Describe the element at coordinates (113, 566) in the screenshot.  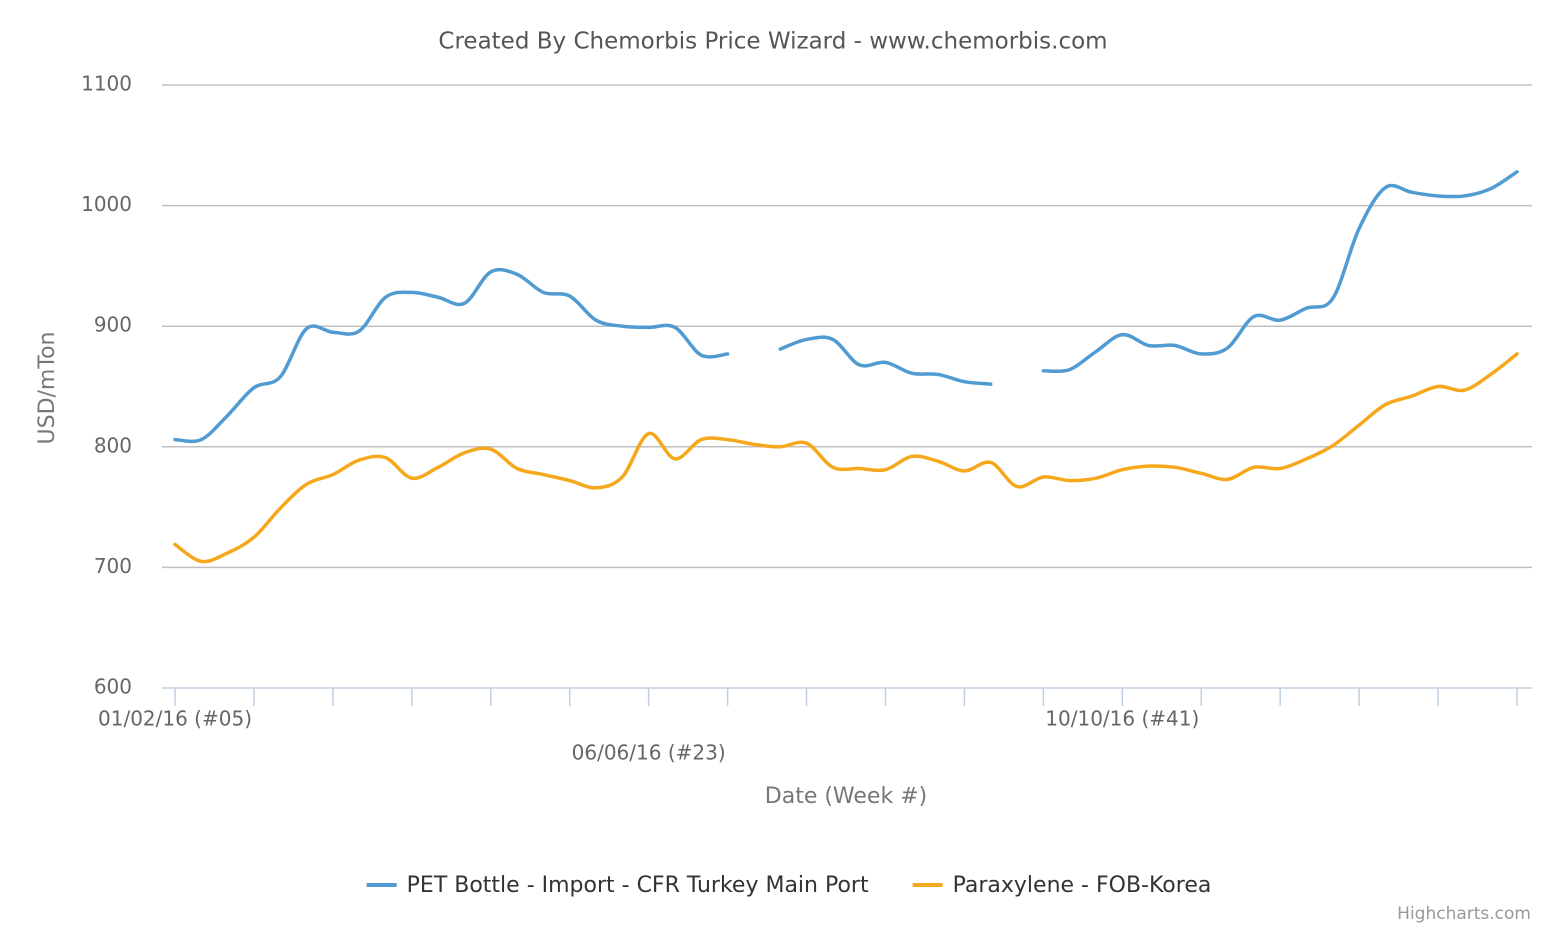
I see `y-tick-label: 700` at that location.